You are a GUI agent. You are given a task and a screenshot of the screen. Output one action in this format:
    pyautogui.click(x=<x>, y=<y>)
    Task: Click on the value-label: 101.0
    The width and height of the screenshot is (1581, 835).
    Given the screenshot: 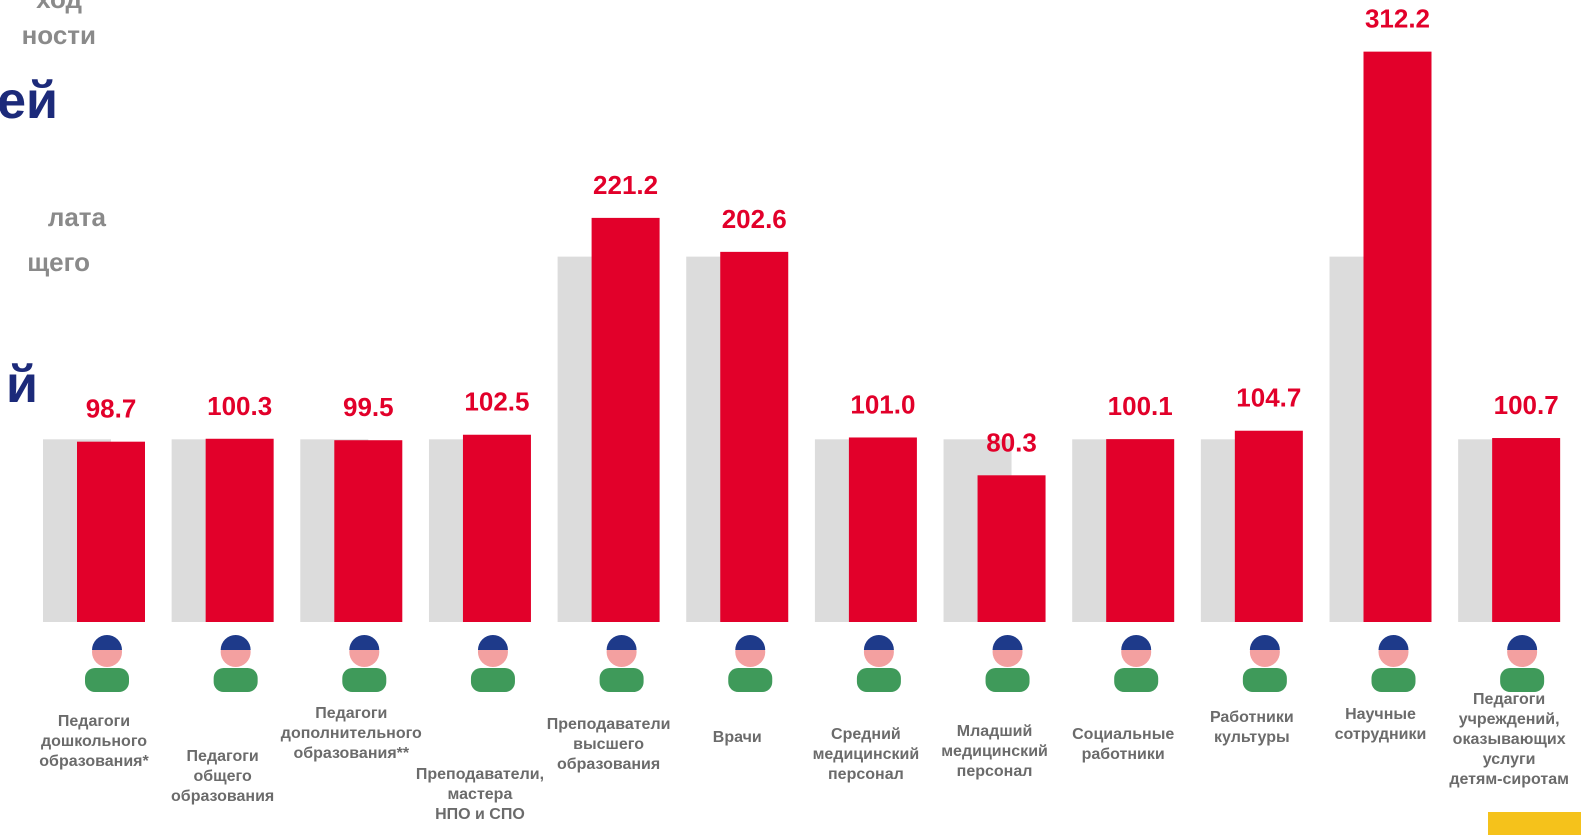 What is the action you would take?
    pyautogui.click(x=882, y=404)
    